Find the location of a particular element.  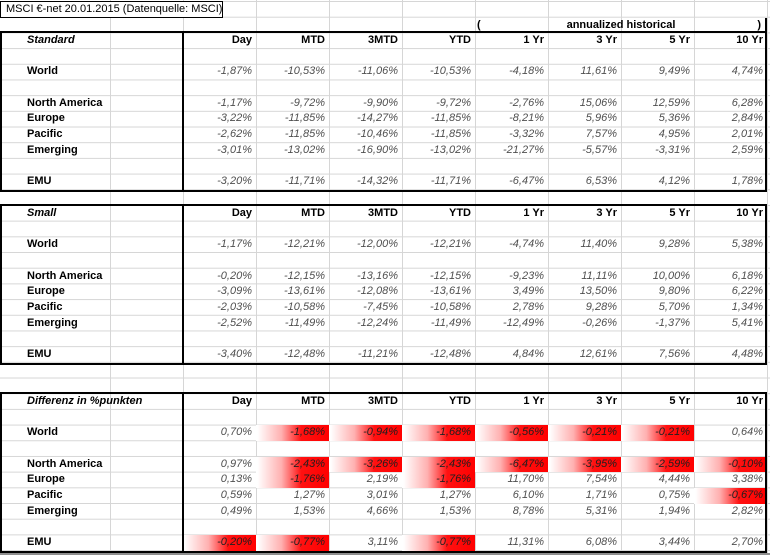

value-cell: 1,94% is located at coordinates (674, 510).